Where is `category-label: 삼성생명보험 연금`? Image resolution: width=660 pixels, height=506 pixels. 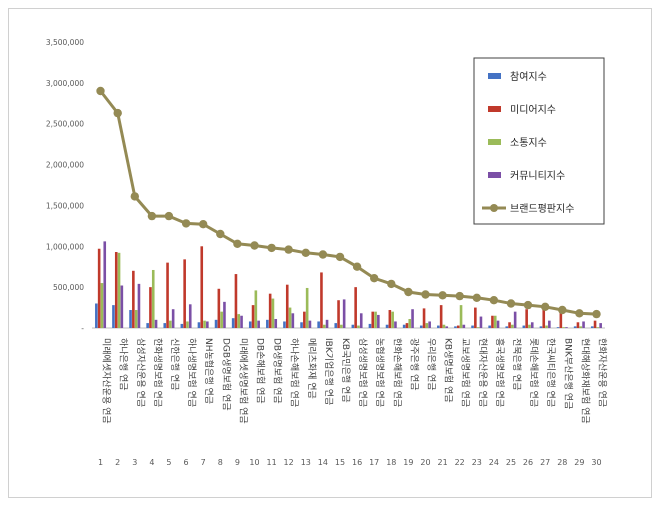 category-label: 삼성생명보험 연금 is located at coordinates (362, 372).